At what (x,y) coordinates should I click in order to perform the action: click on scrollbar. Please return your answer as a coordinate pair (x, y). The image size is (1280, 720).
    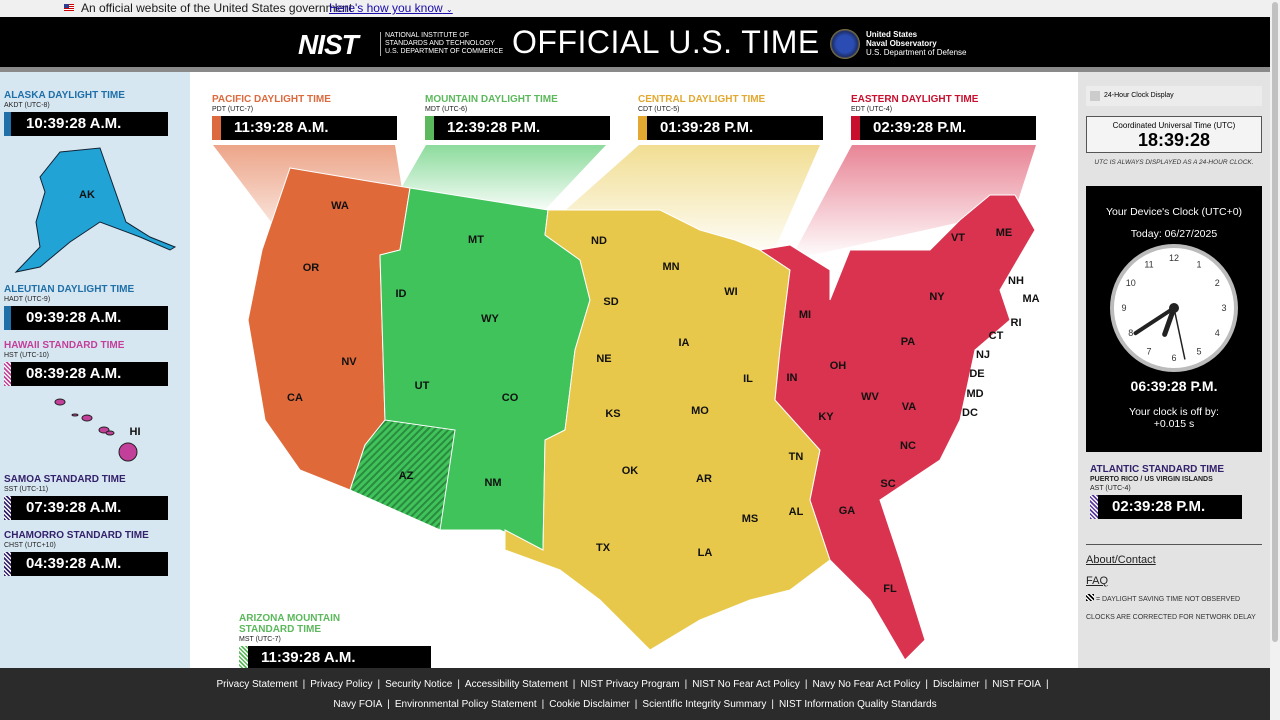
    Looking at the image, I should click on (1275, 360).